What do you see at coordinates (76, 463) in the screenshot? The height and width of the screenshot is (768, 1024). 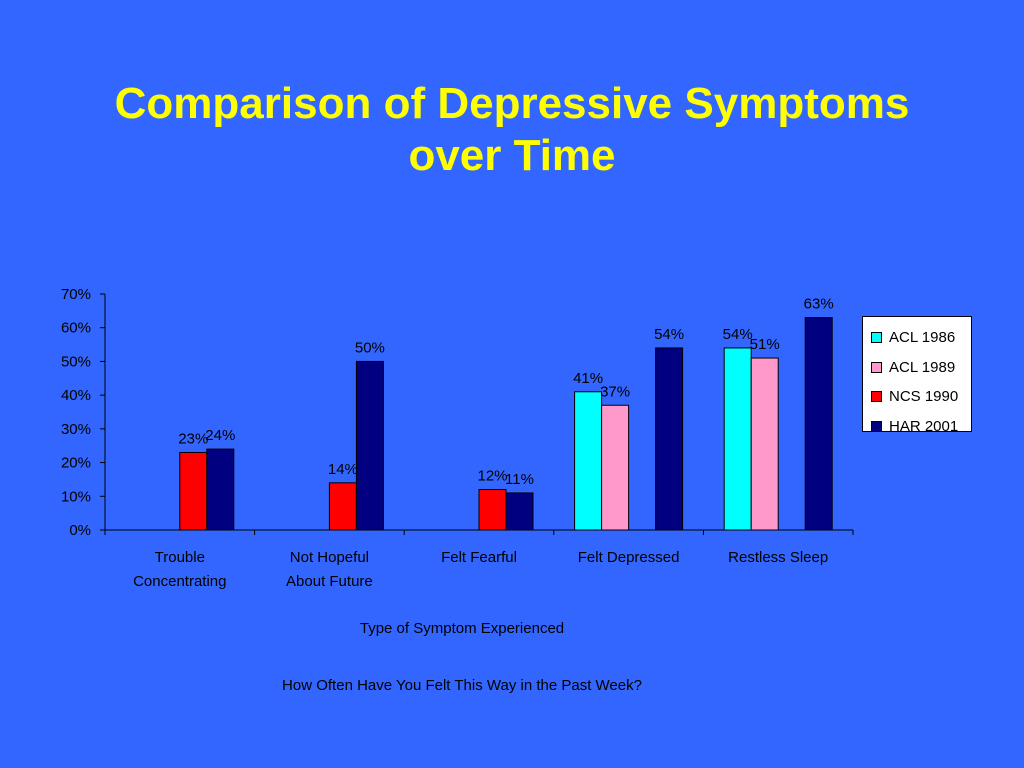 I see `y-tick-label: 20%` at bounding box center [76, 463].